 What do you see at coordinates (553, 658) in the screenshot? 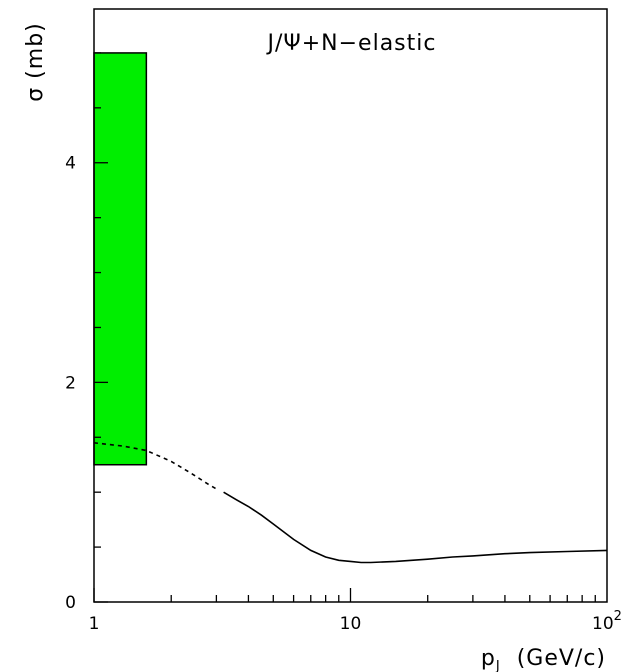
I see `x-axis-title-rest: (GeV/c)` at bounding box center [553, 658].